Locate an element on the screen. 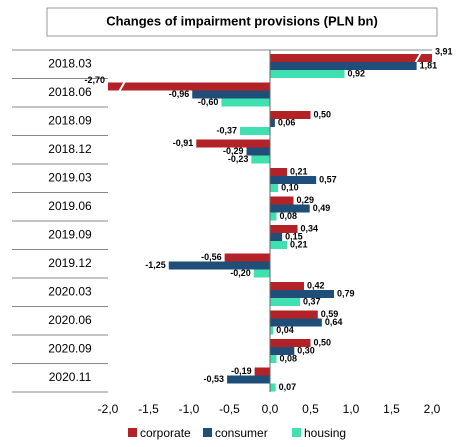  value-label: -0,96 is located at coordinates (179, 94).